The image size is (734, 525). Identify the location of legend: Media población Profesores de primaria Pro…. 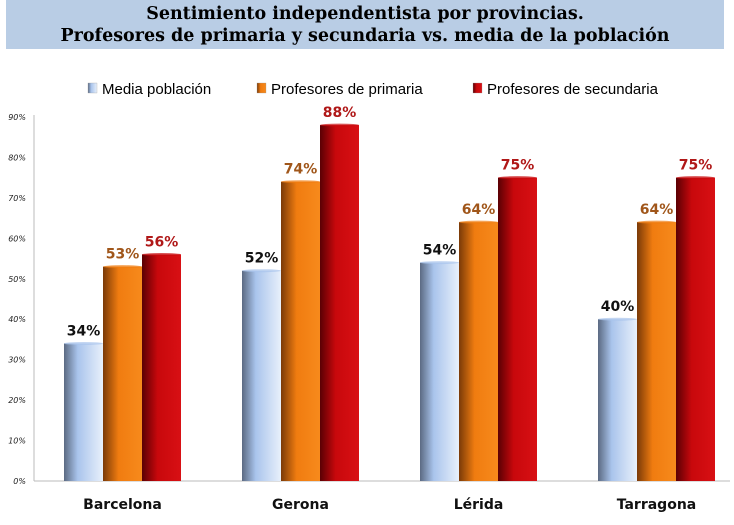
(373, 89).